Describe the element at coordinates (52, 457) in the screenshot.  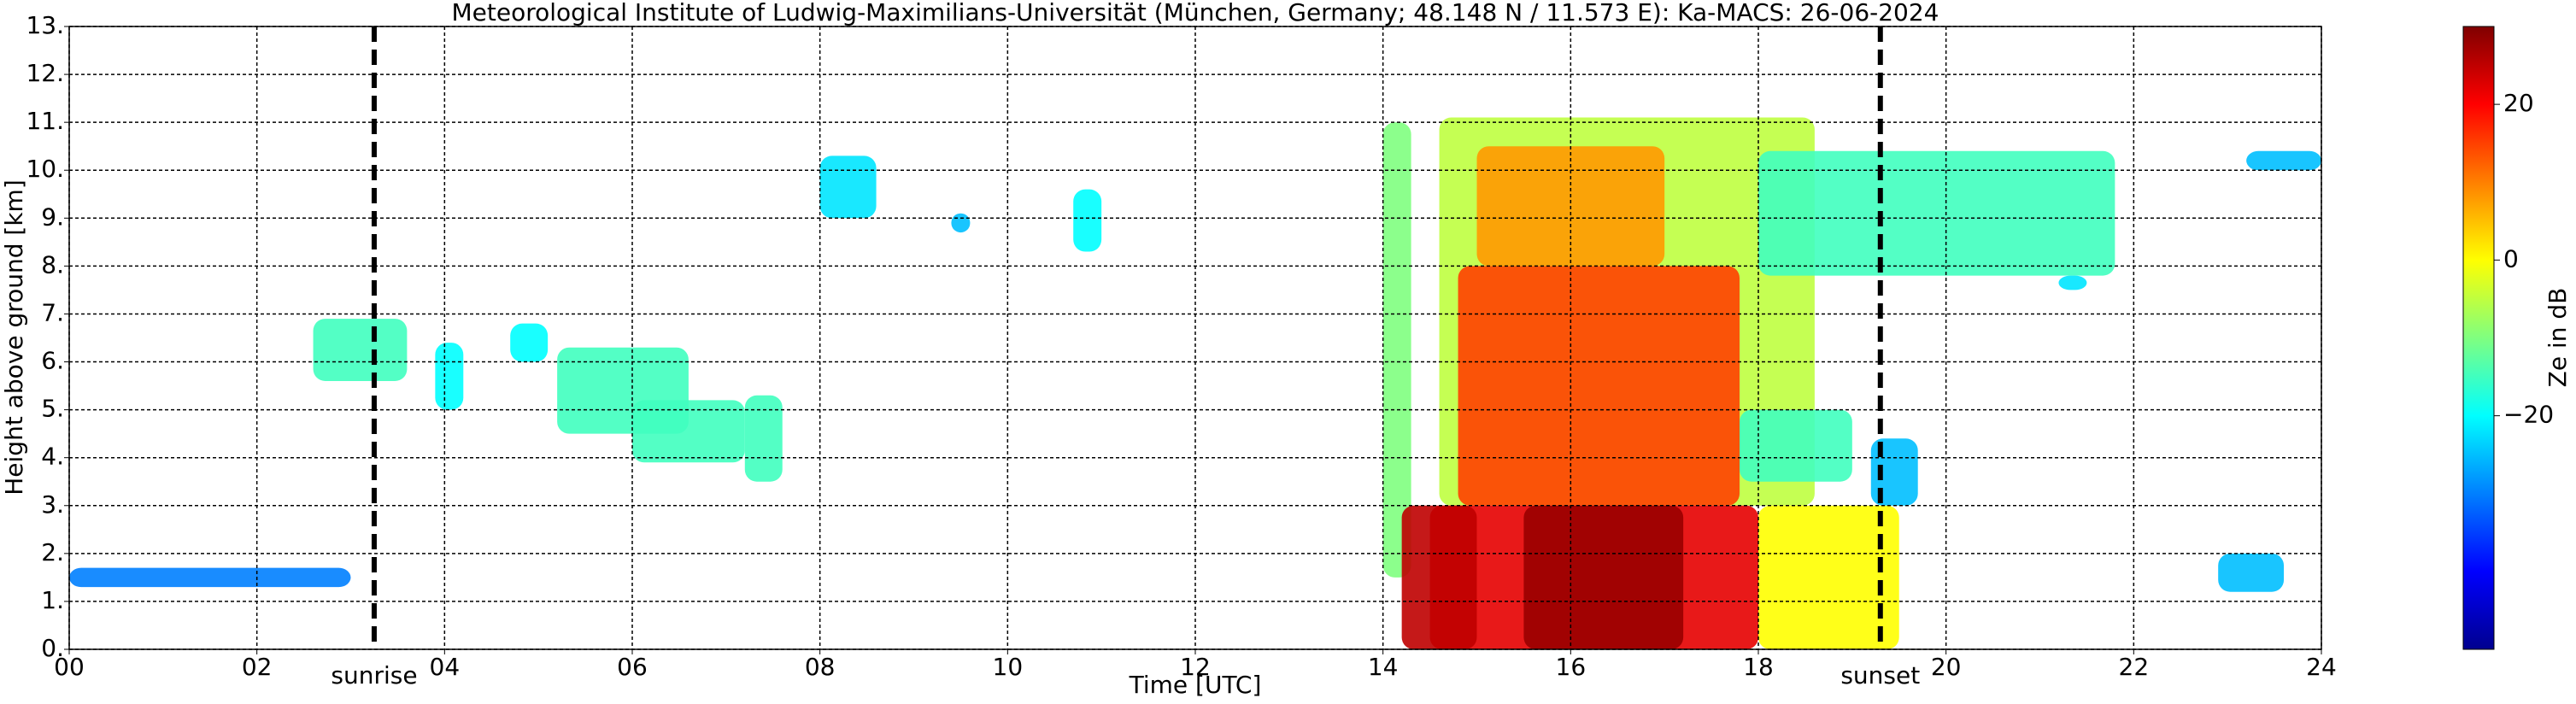
I see `y-tick-label: 4.` at that location.